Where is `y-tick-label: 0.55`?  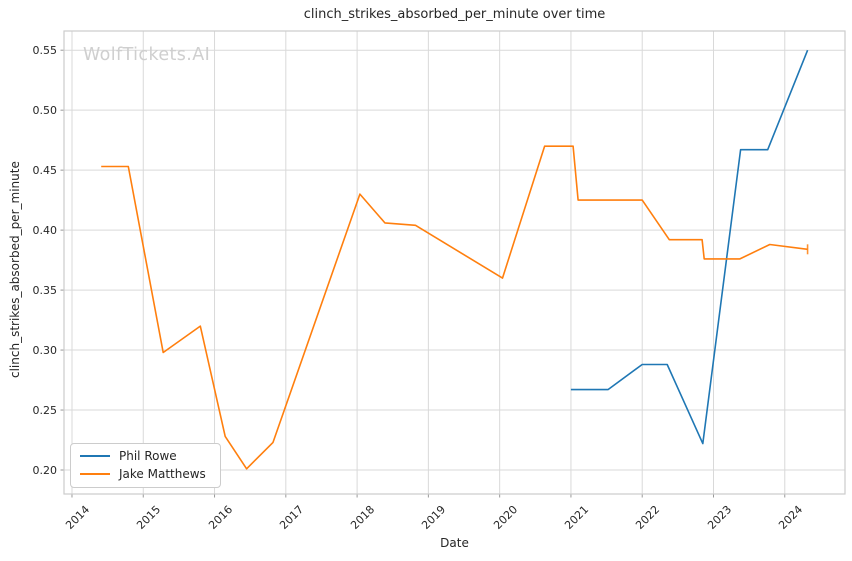
y-tick-label: 0.55 is located at coordinates (45, 50).